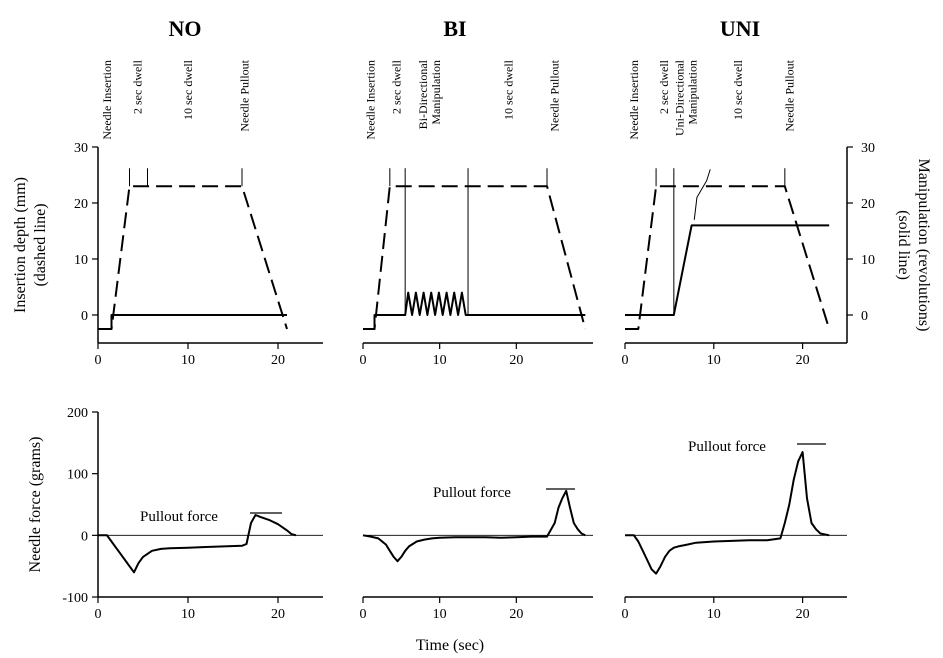  I want to click on y-axis-label: Needle force (grams), so click(35, 505).